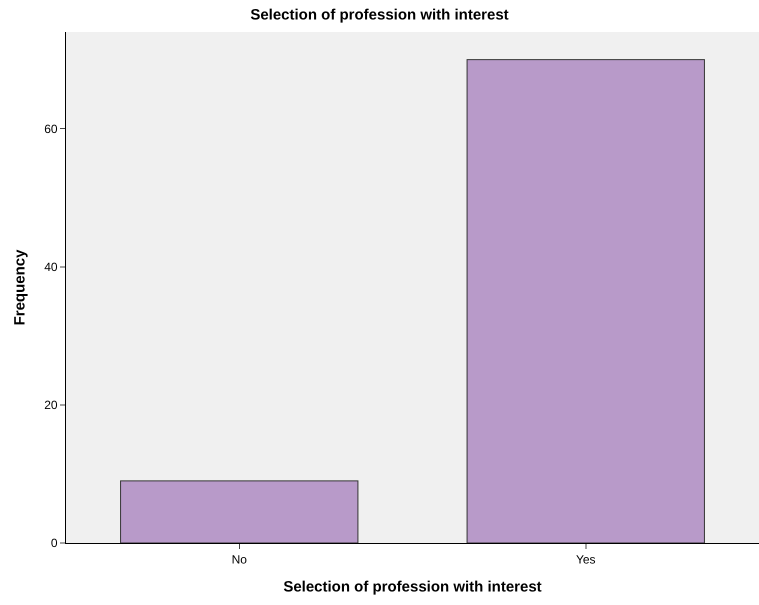  What do you see at coordinates (586, 559) in the screenshot?
I see `x-tick-label: Yes` at bounding box center [586, 559].